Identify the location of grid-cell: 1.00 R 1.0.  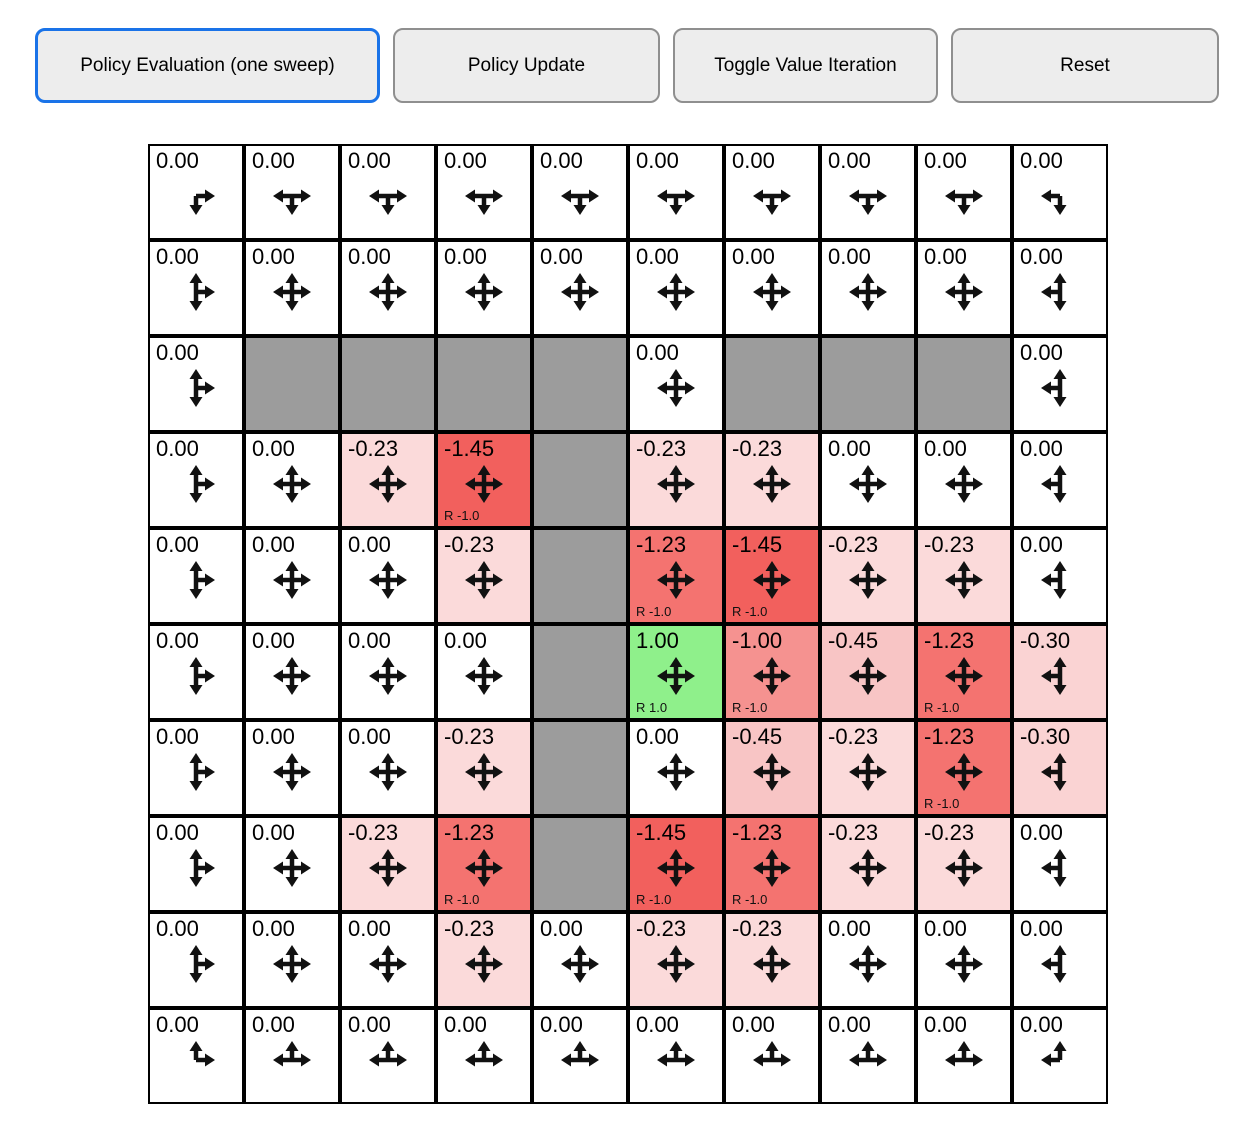
(676, 672).